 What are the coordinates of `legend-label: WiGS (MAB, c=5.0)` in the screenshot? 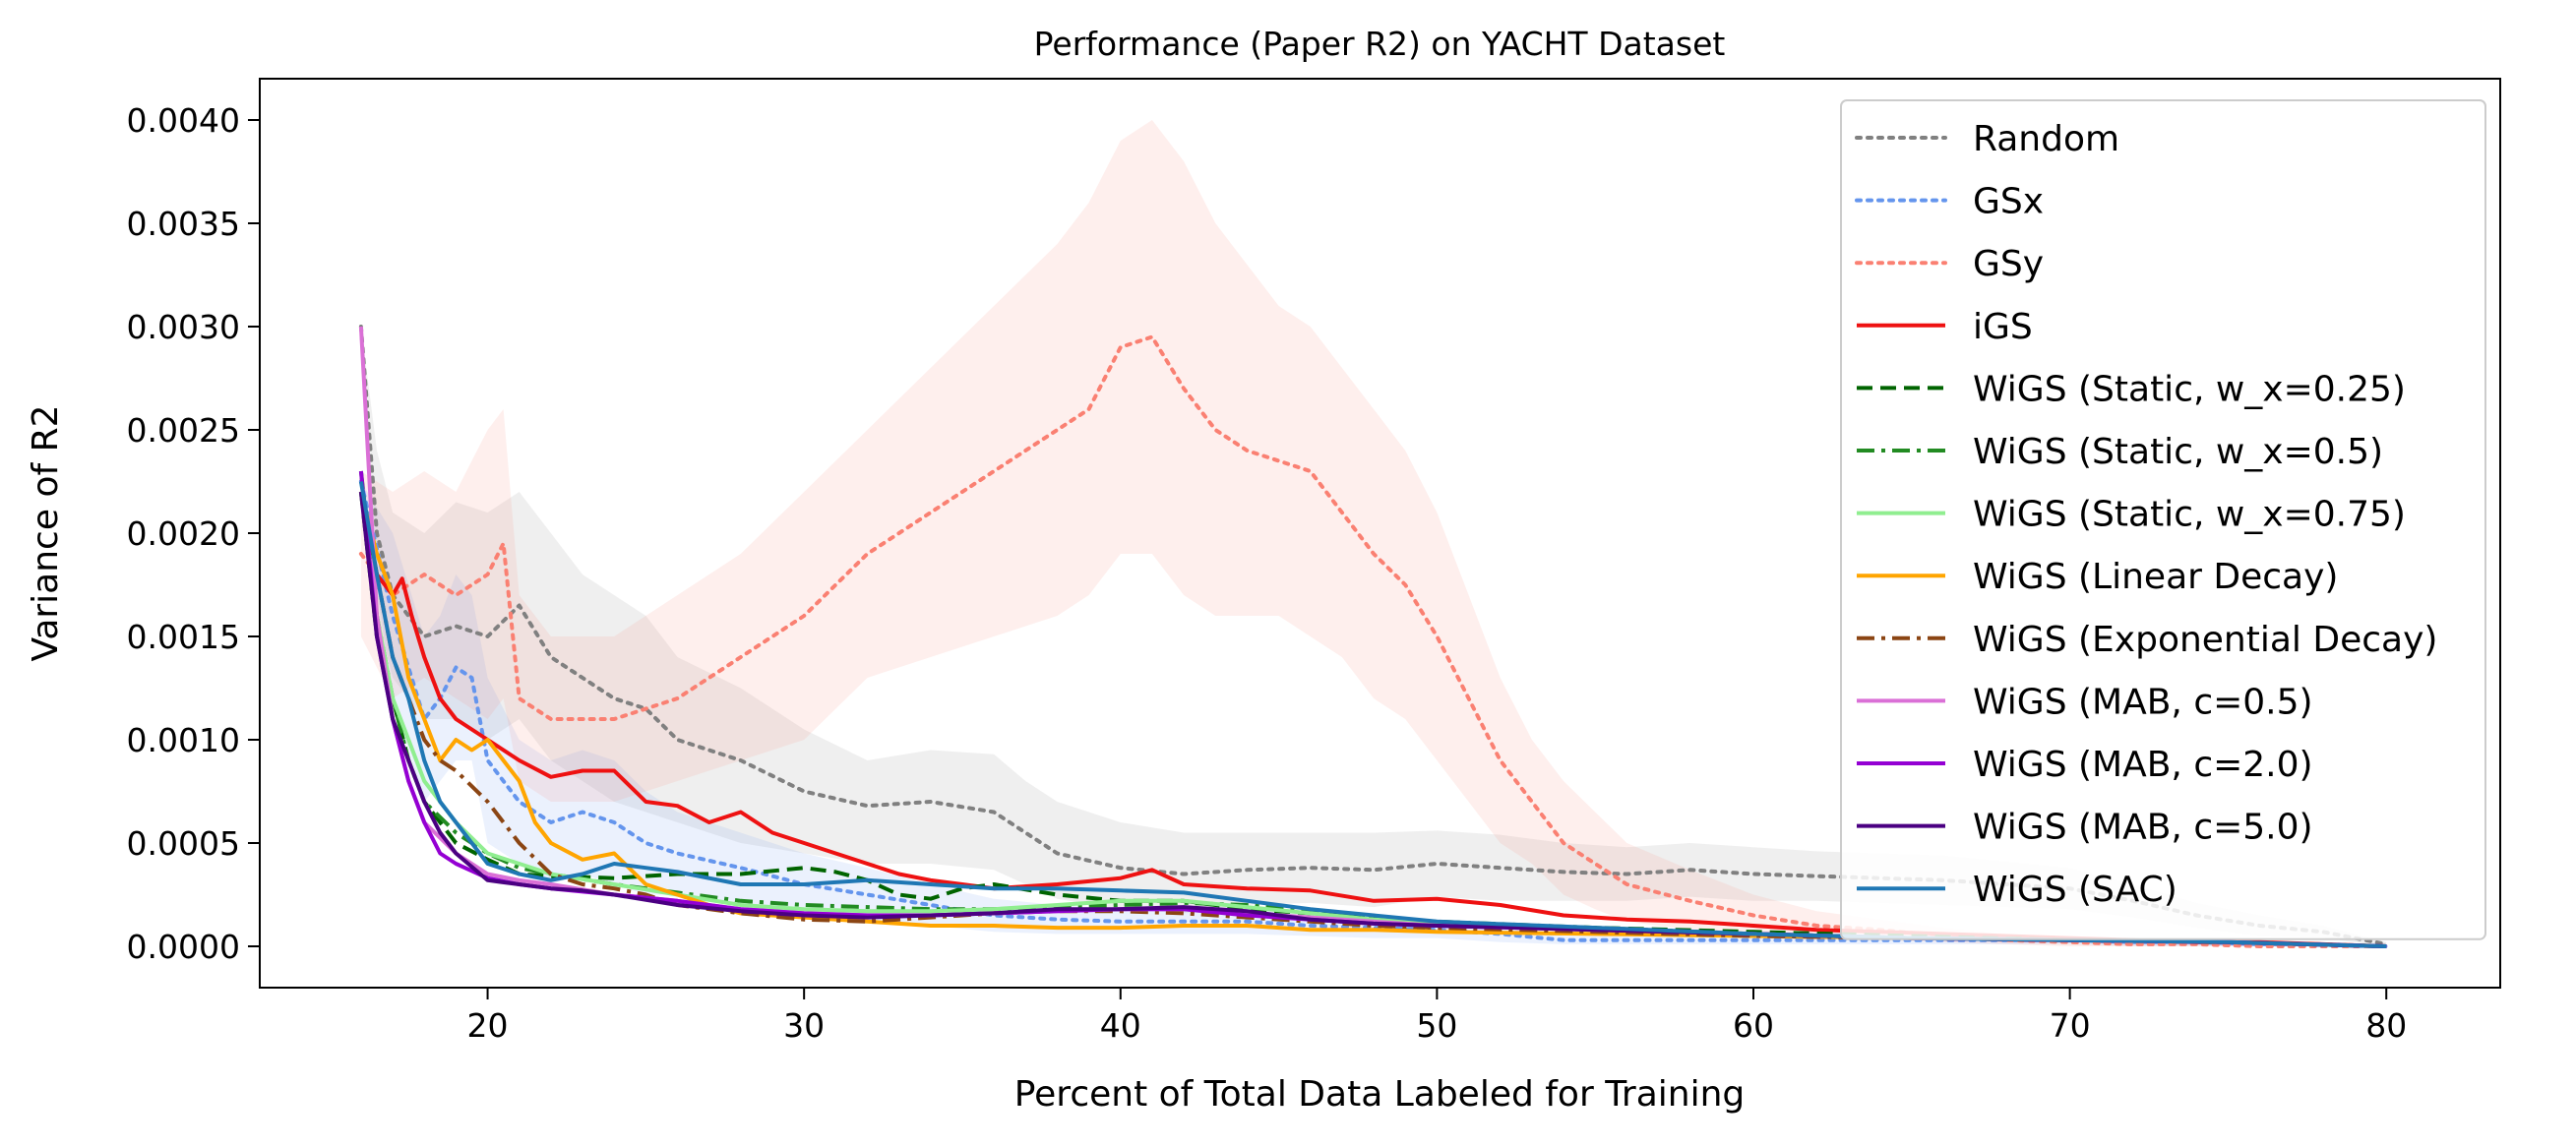 It's located at (2143, 828).